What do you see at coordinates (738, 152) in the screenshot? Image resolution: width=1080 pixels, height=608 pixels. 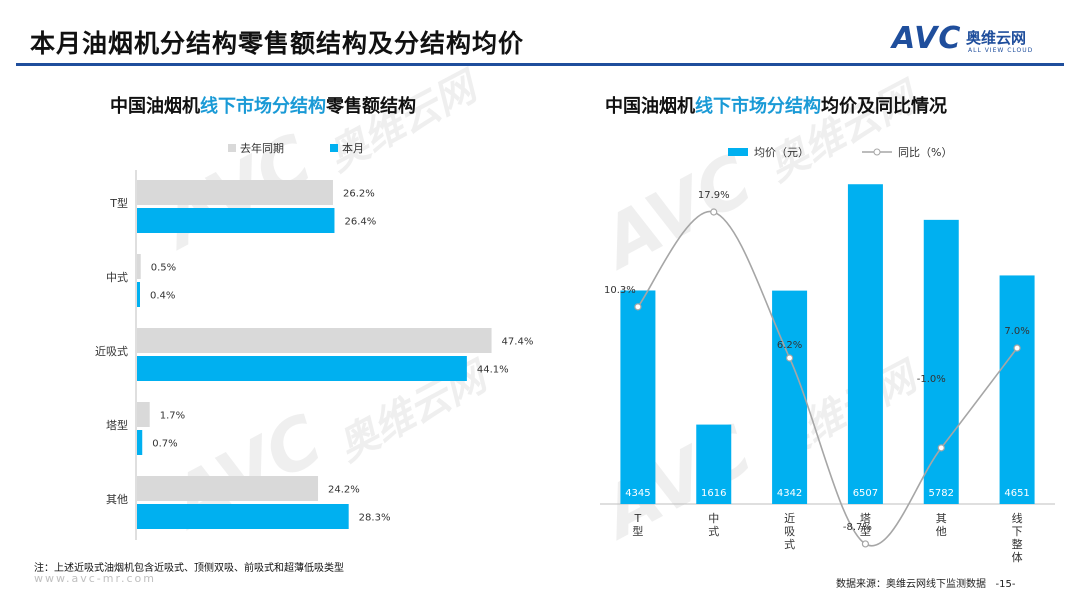 I see `legend-swatch-avg-price` at bounding box center [738, 152].